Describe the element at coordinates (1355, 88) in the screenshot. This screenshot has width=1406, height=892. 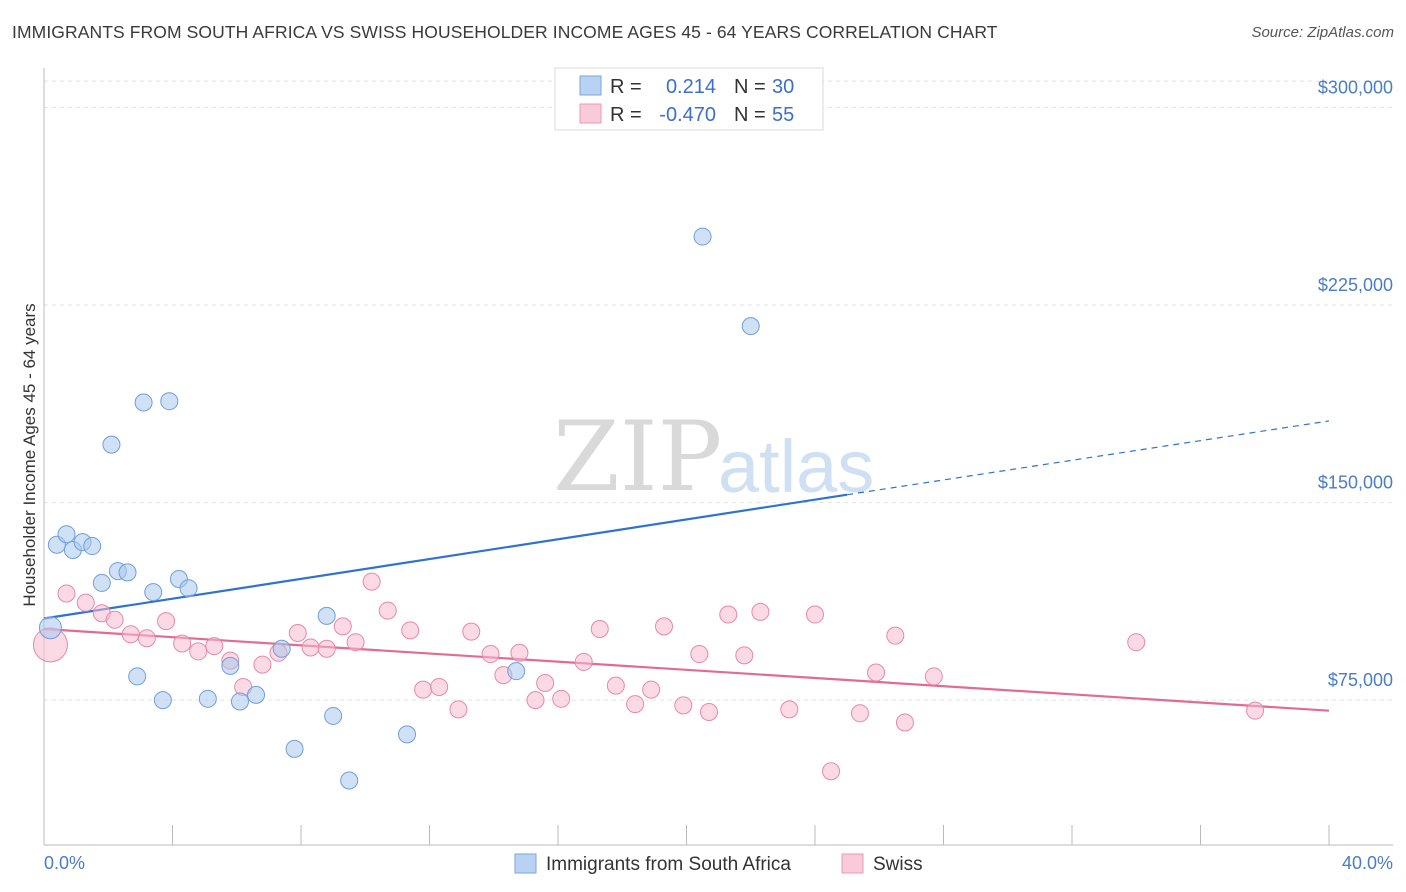
I see `y-tick-label: $300,000` at that location.